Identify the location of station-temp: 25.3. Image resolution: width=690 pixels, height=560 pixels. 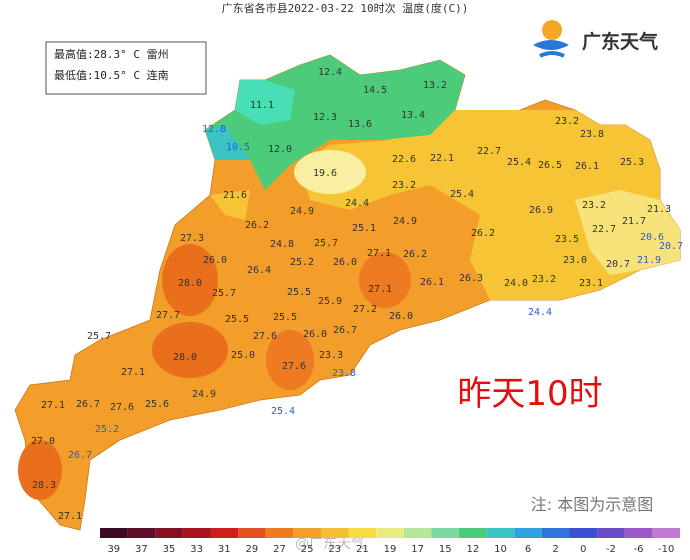
(632, 162).